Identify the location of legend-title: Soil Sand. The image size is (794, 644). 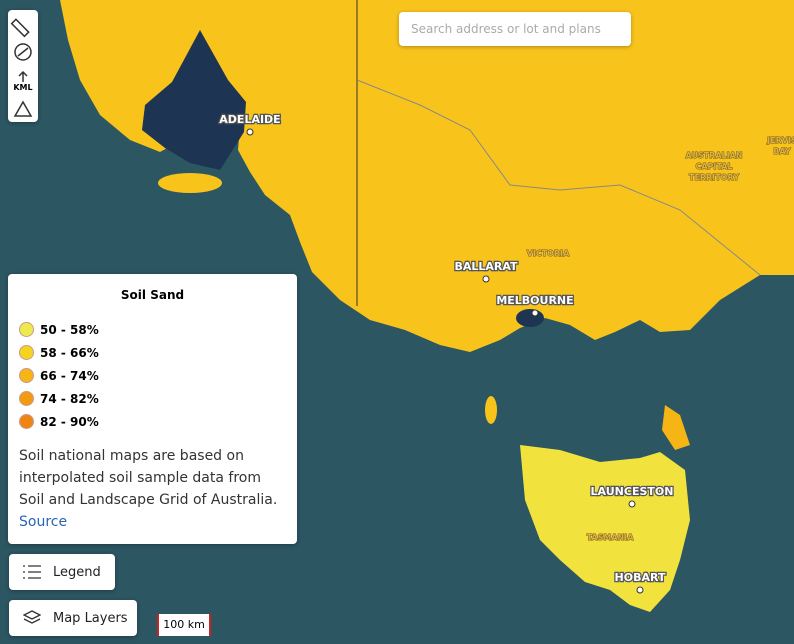
(152, 295).